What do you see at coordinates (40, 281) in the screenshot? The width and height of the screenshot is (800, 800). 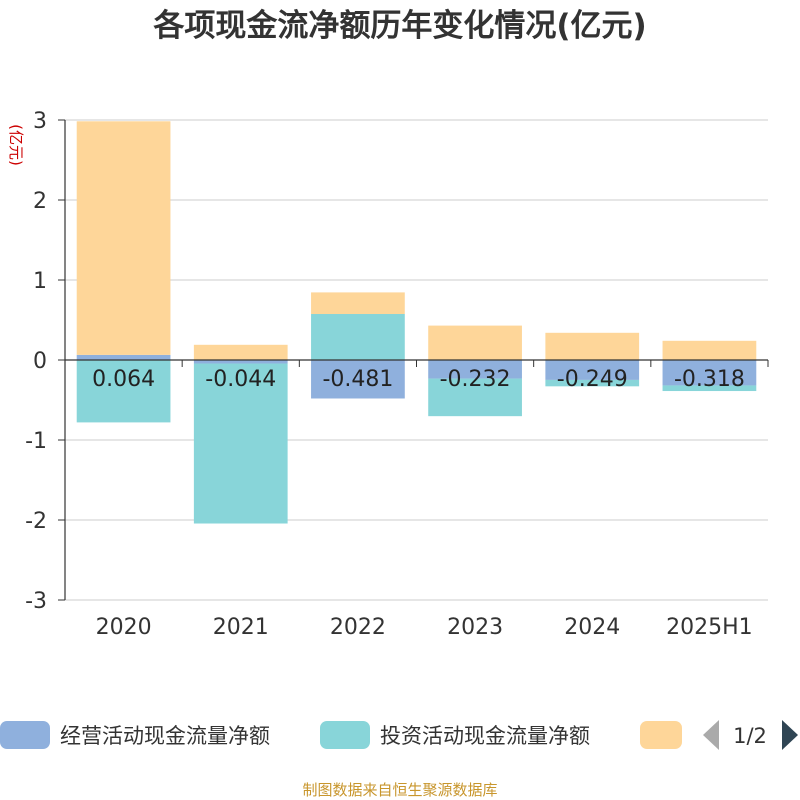 I see `y-tick-label: 1` at bounding box center [40, 281].